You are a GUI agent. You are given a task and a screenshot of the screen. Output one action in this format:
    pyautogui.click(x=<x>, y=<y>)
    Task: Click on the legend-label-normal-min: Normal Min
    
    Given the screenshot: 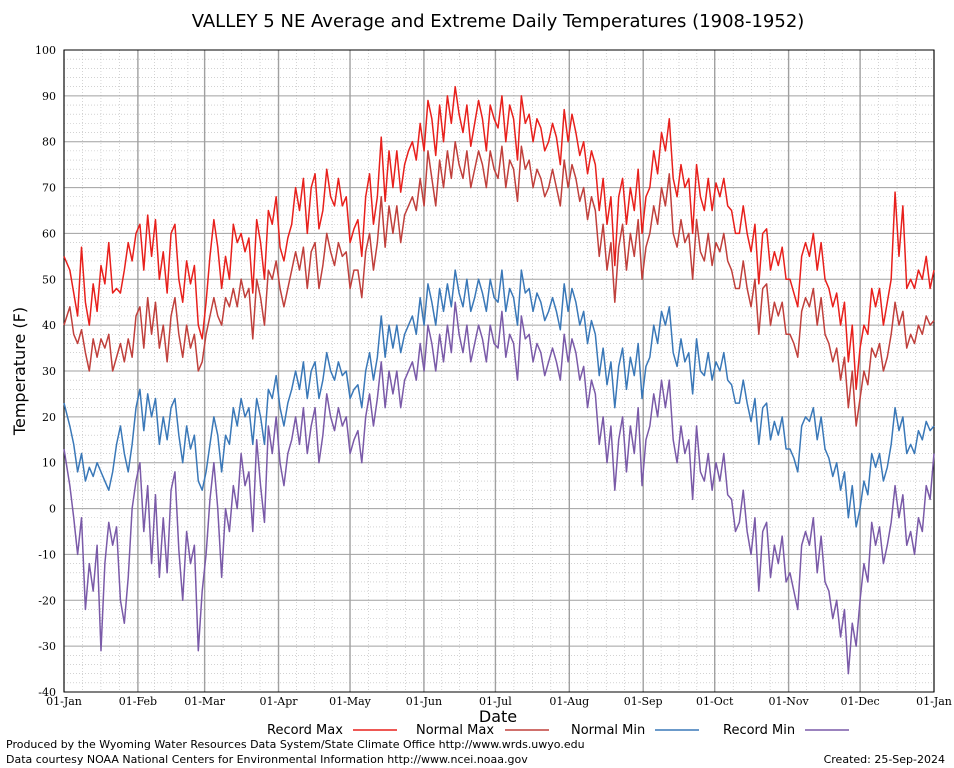 What is the action you would take?
    pyautogui.click(x=608, y=730)
    